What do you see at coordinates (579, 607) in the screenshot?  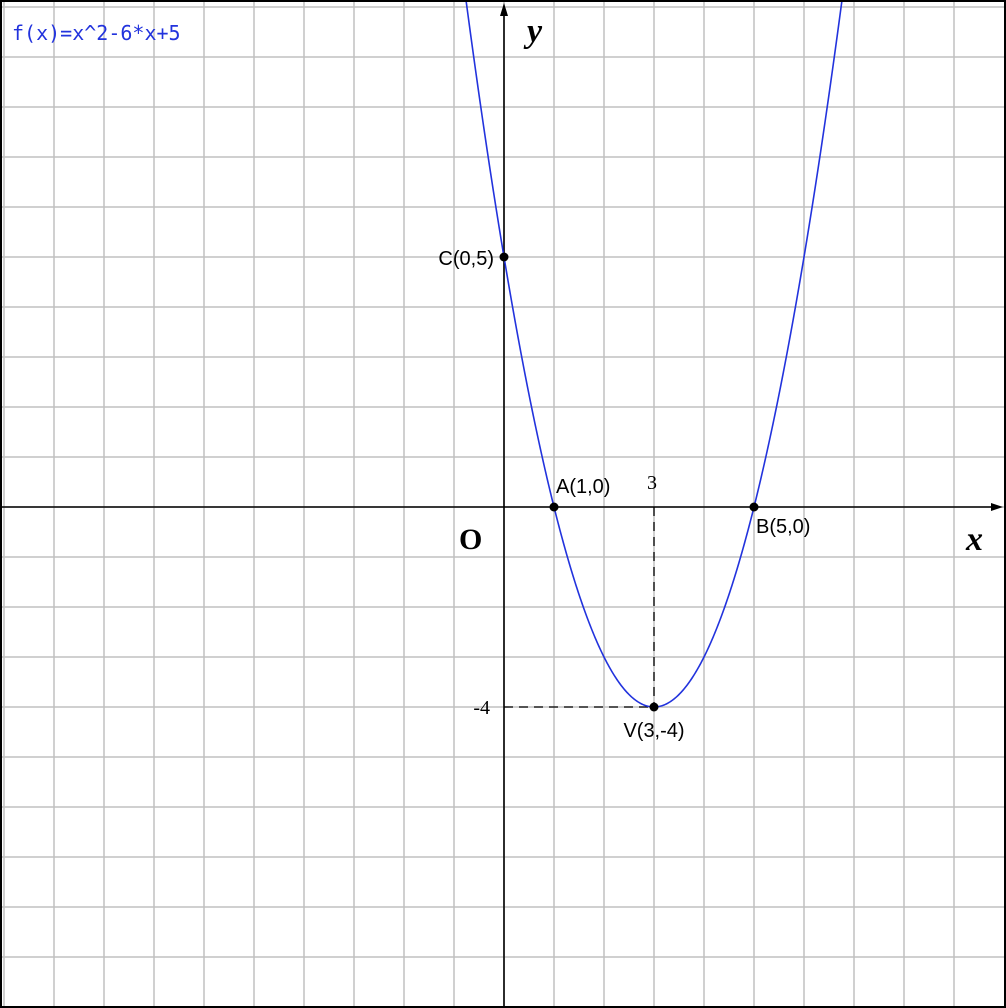 I see `dashed-guides` at bounding box center [579, 607].